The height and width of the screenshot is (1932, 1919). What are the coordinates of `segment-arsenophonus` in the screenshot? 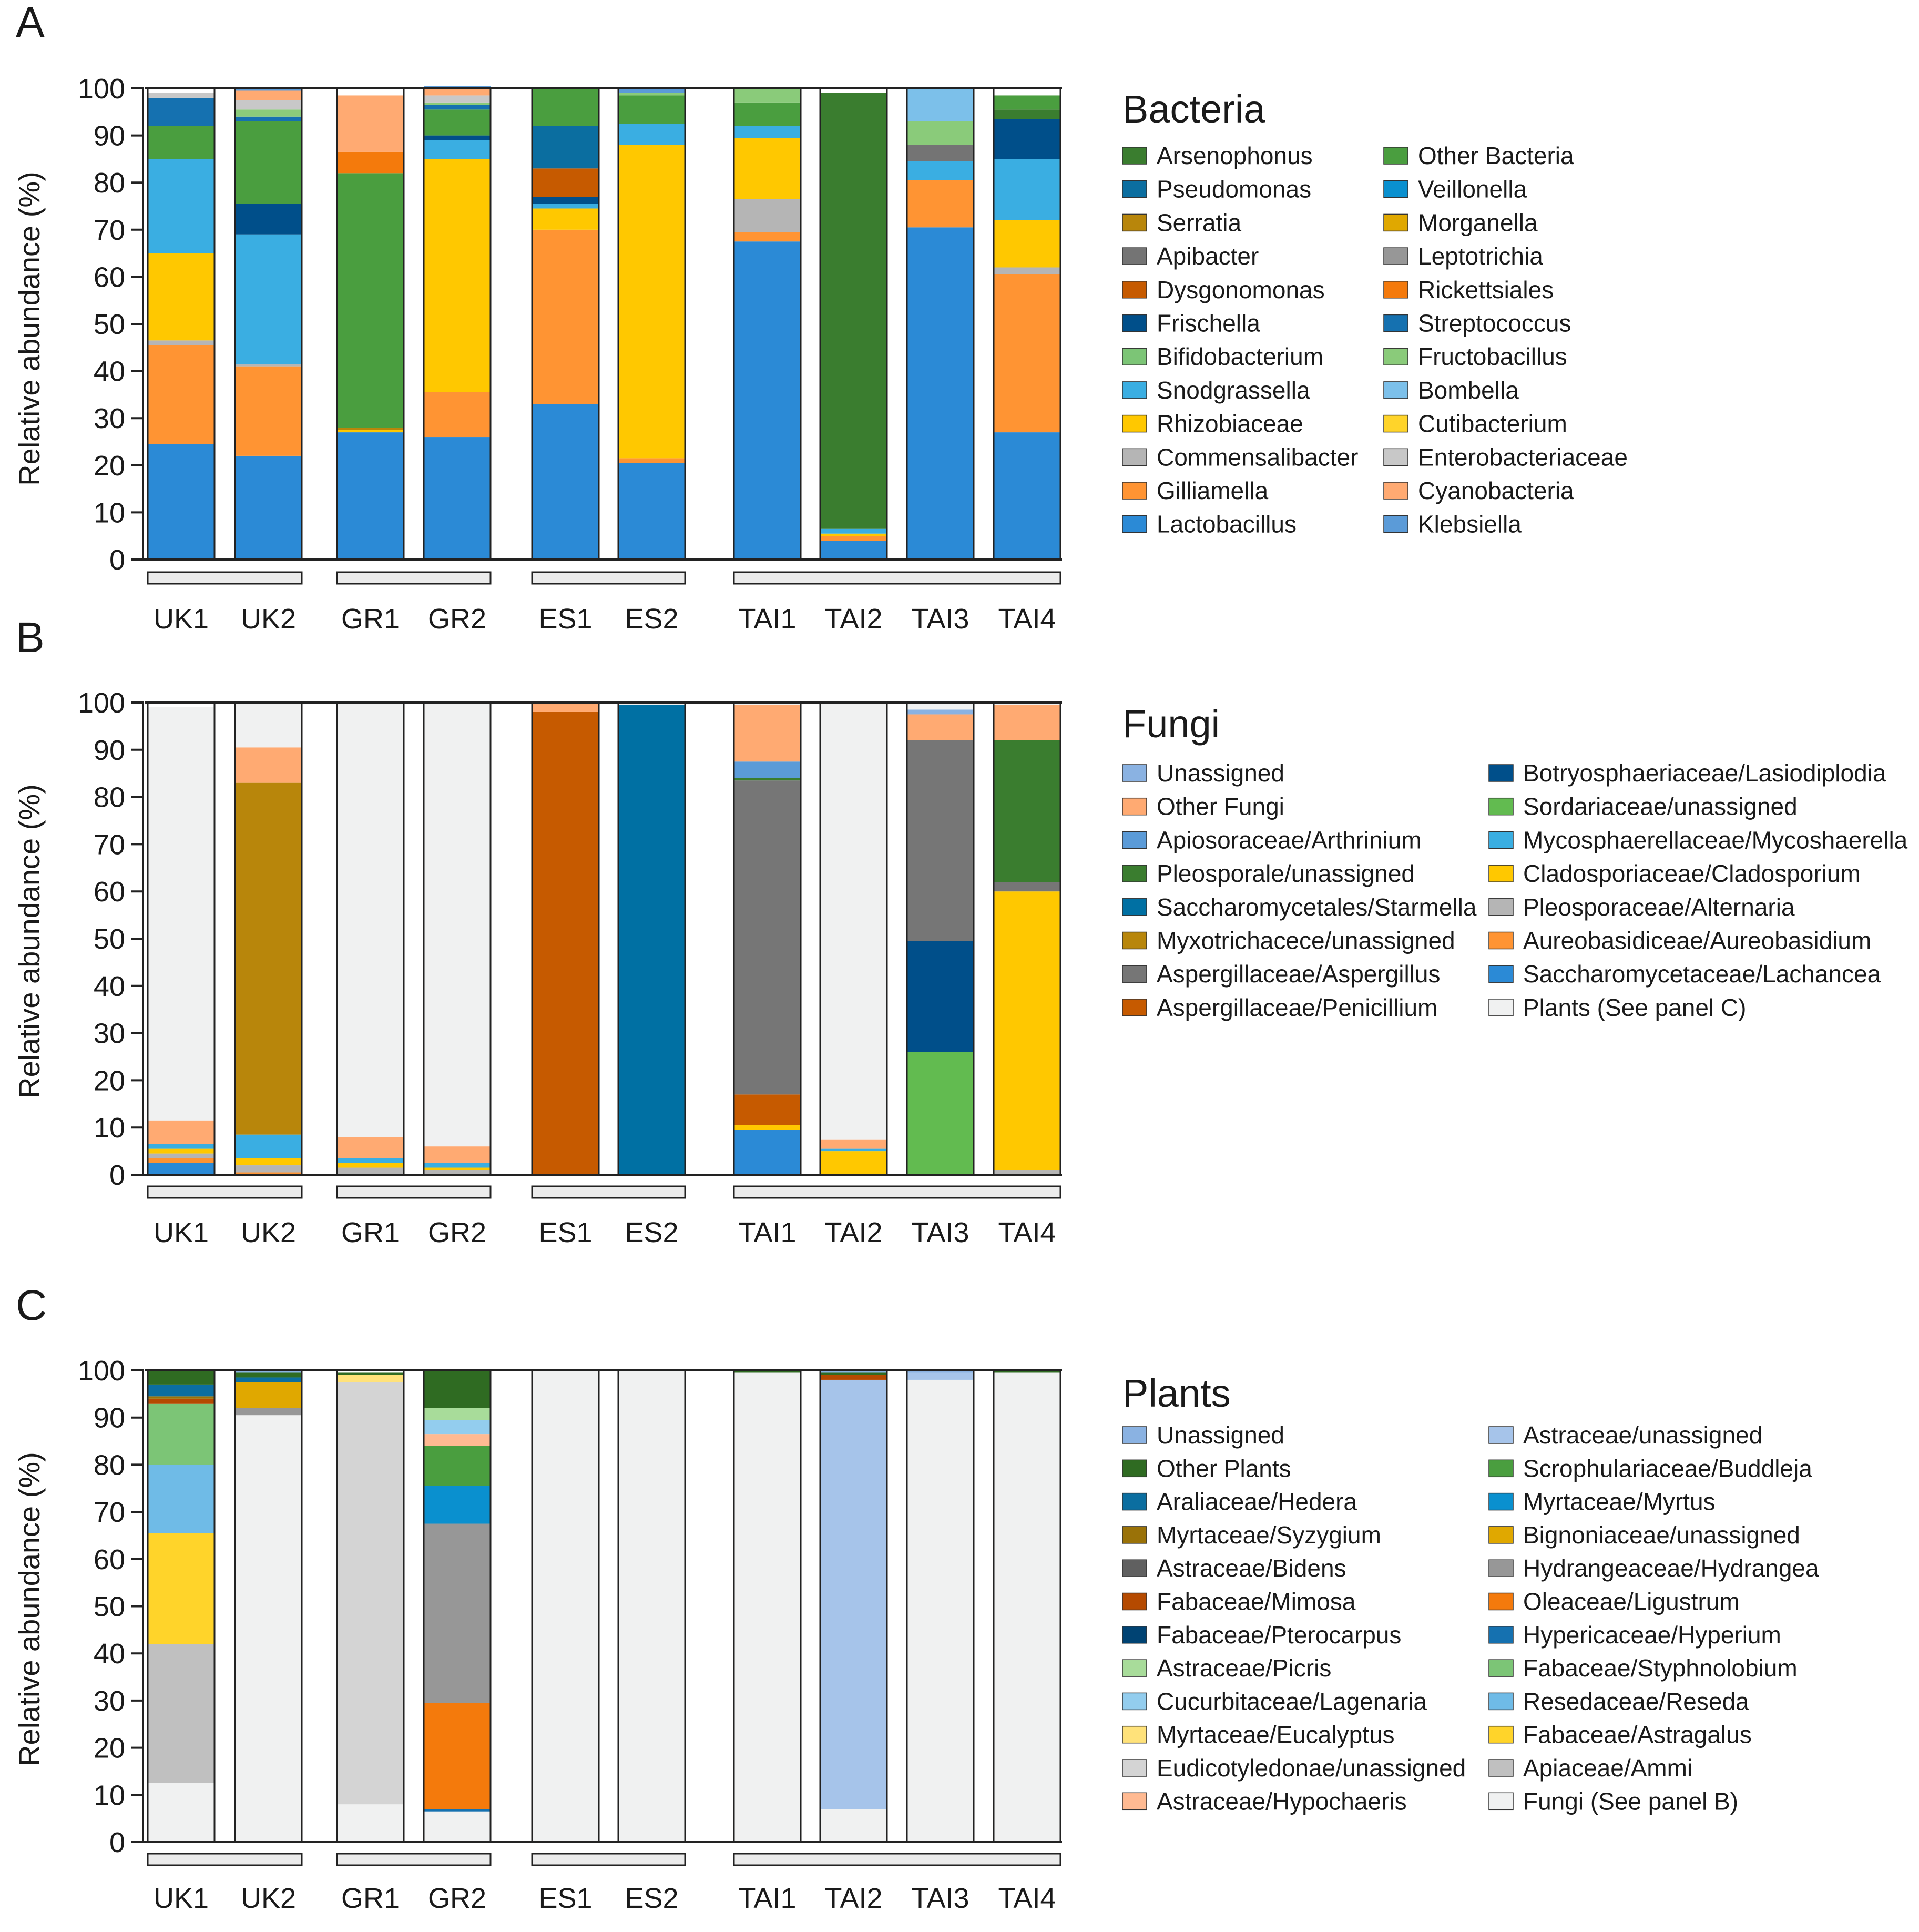 It's located at (854, 311).